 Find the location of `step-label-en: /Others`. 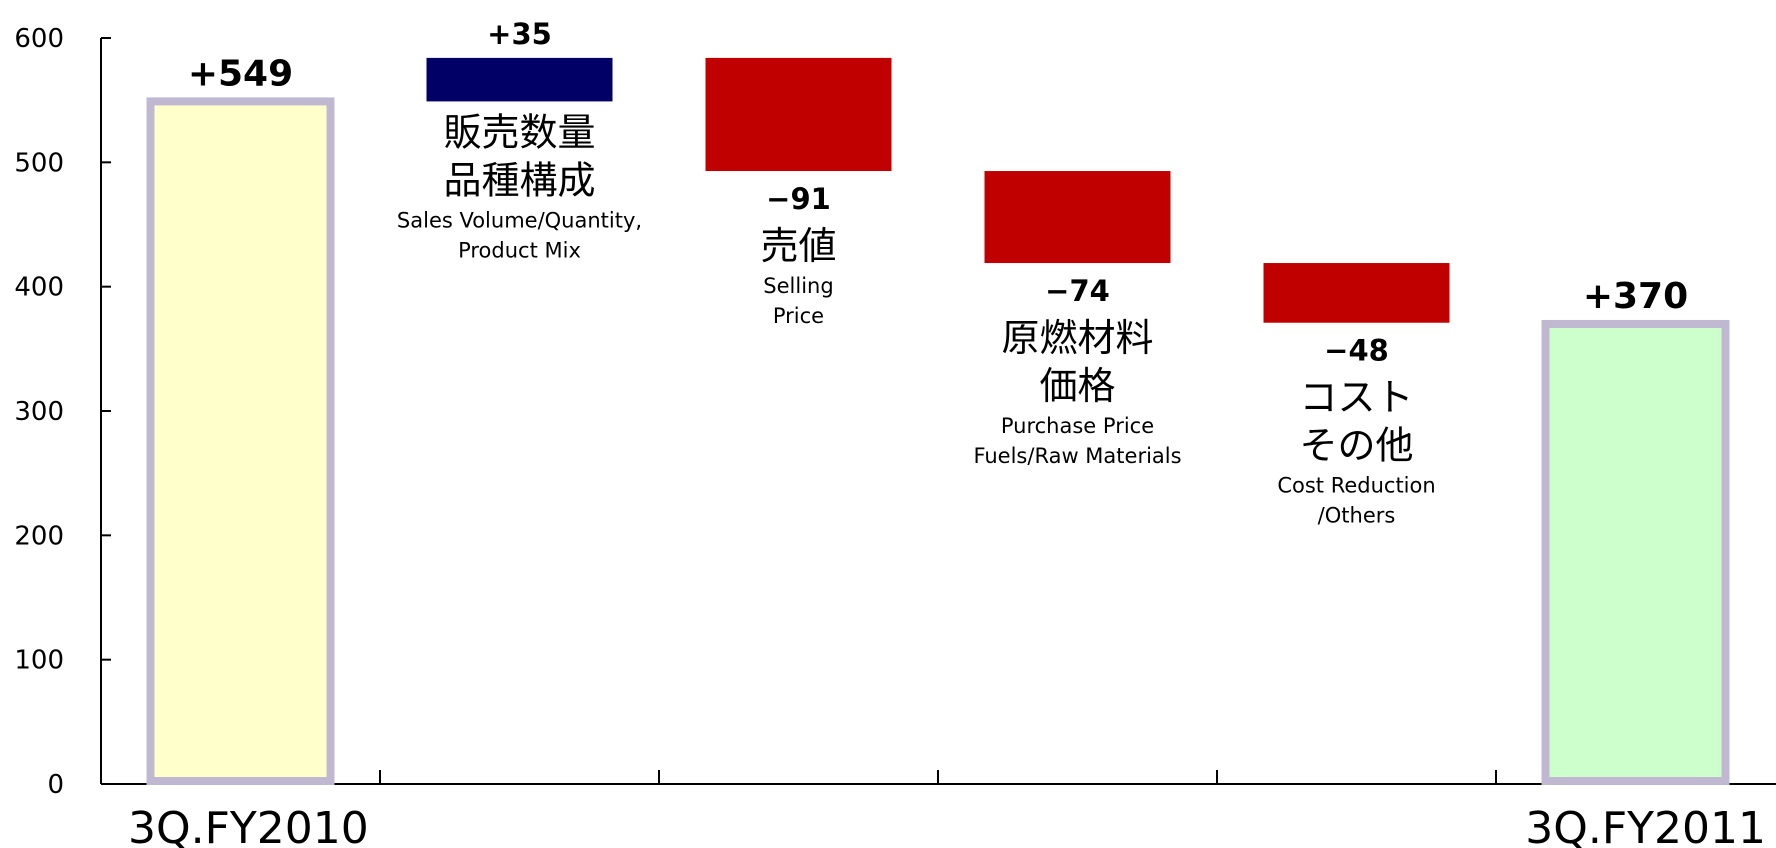

step-label-en: /Others is located at coordinates (1357, 516).